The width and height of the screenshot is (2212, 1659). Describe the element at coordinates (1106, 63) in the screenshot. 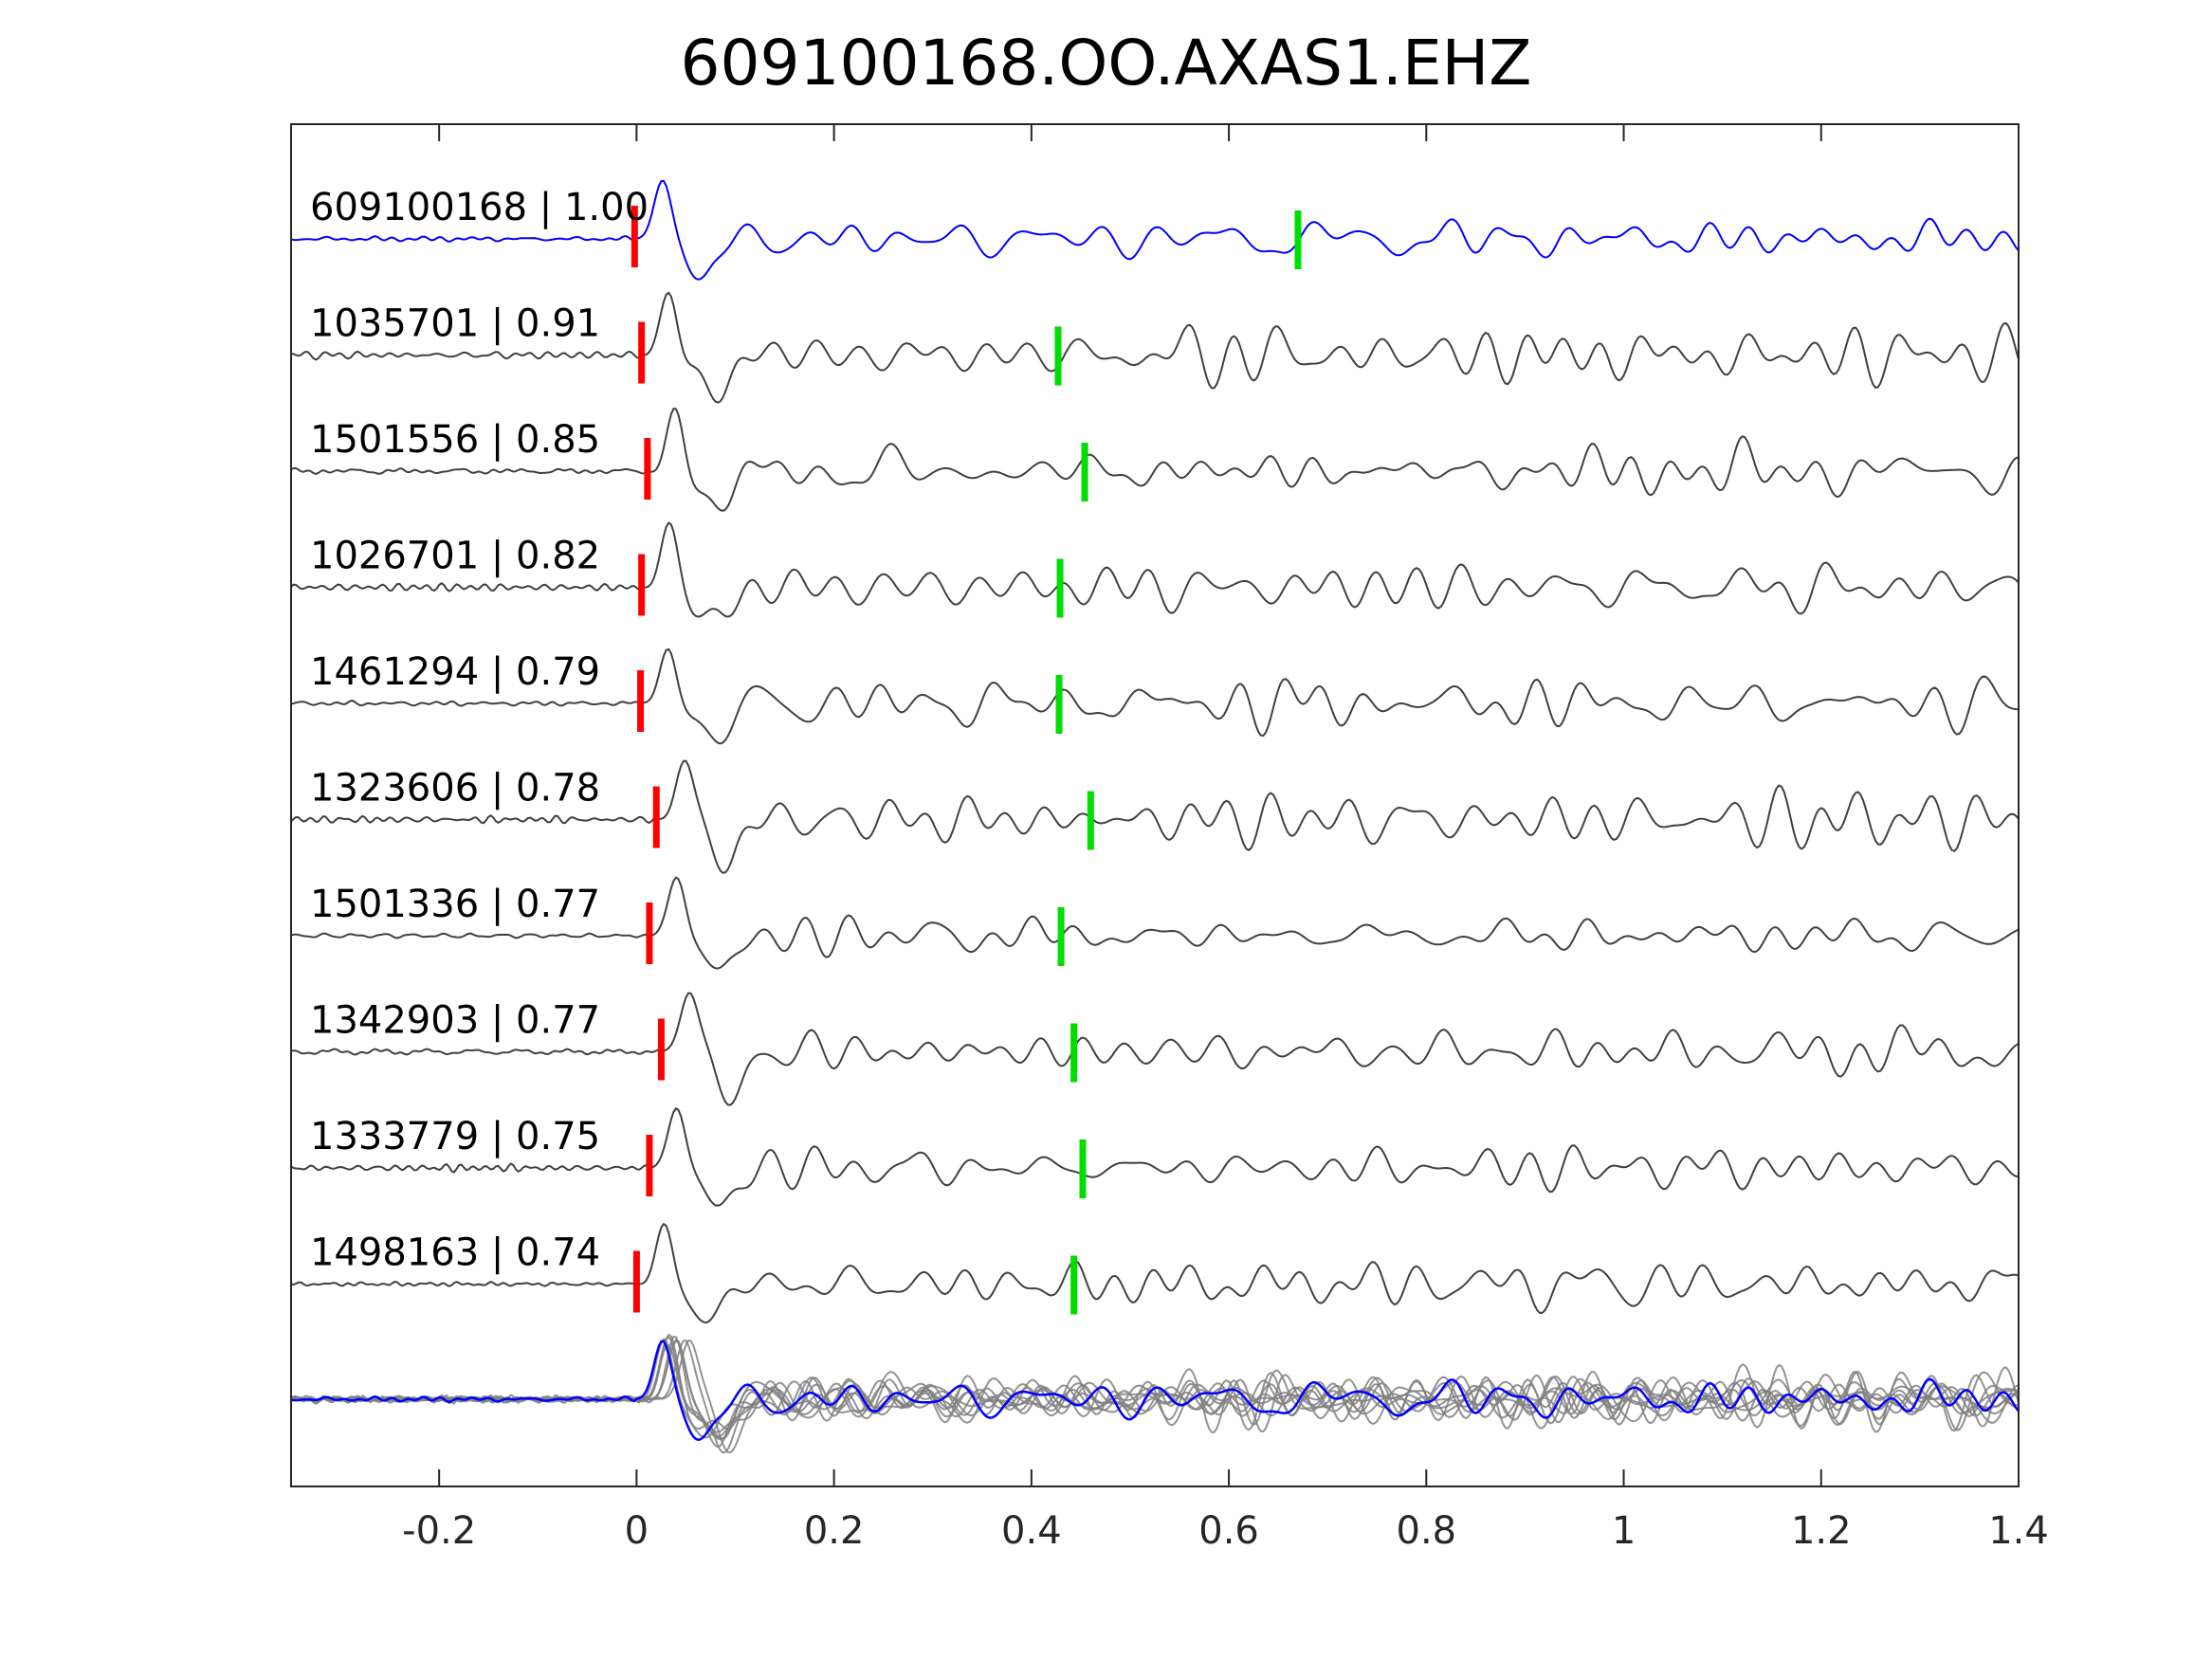

I see `chart-title: 609100168.OO.AXAS1.EHZ` at that location.